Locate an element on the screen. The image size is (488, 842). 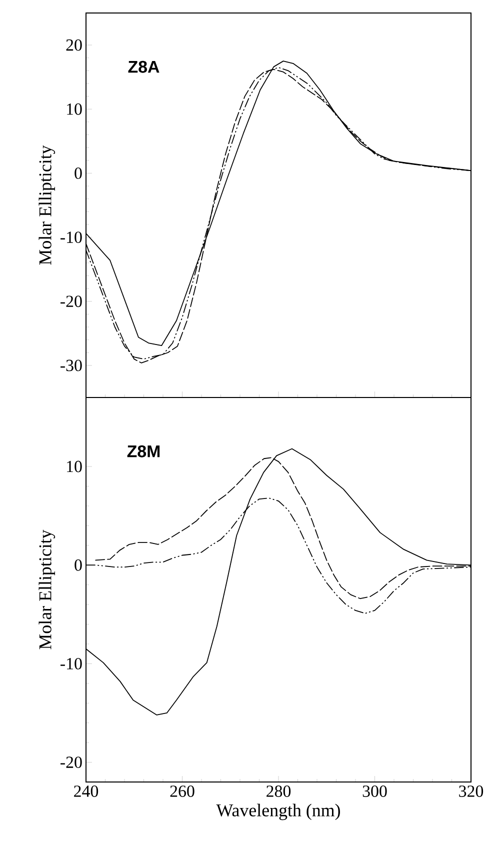
x-axis-title: Wavelength (nm) is located at coordinates (278, 812).